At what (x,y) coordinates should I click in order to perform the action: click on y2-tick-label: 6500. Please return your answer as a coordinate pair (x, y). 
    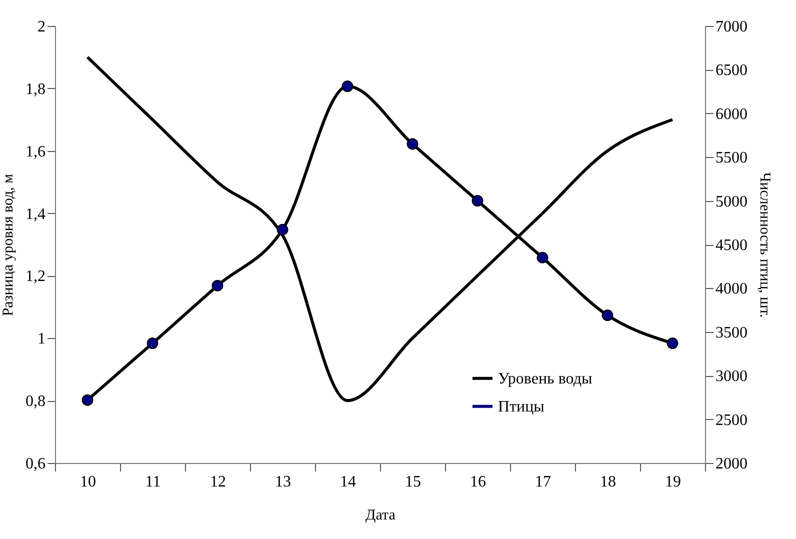
    Looking at the image, I should click on (732, 71).